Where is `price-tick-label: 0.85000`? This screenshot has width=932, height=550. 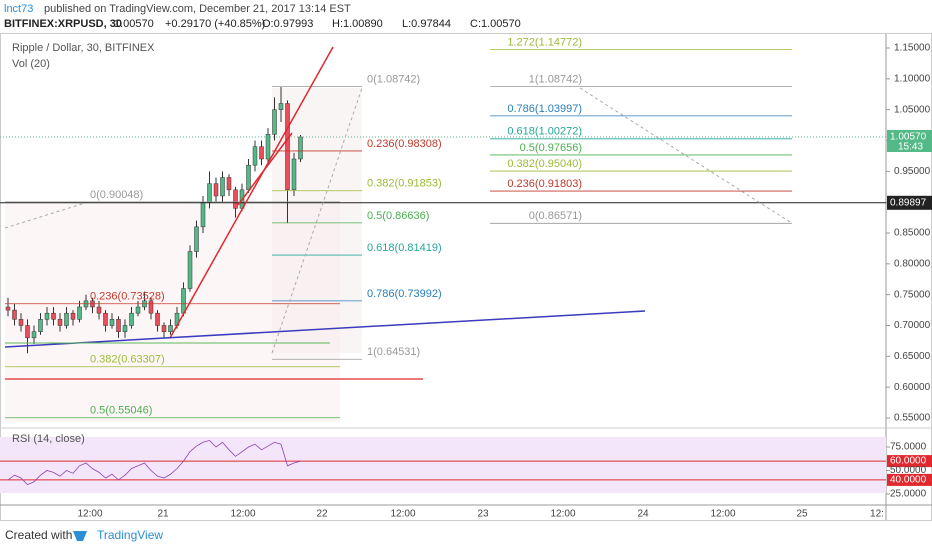 price-tick-label: 0.85000 is located at coordinates (912, 233).